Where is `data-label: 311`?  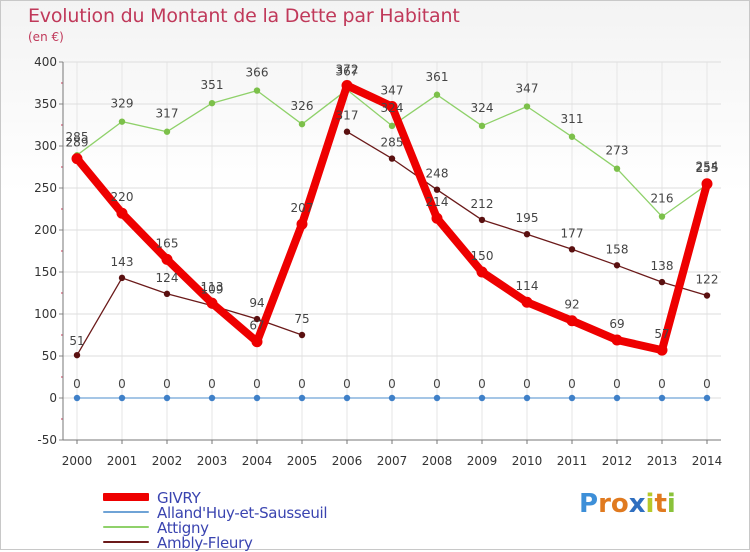
data-label: 311 is located at coordinates (572, 119).